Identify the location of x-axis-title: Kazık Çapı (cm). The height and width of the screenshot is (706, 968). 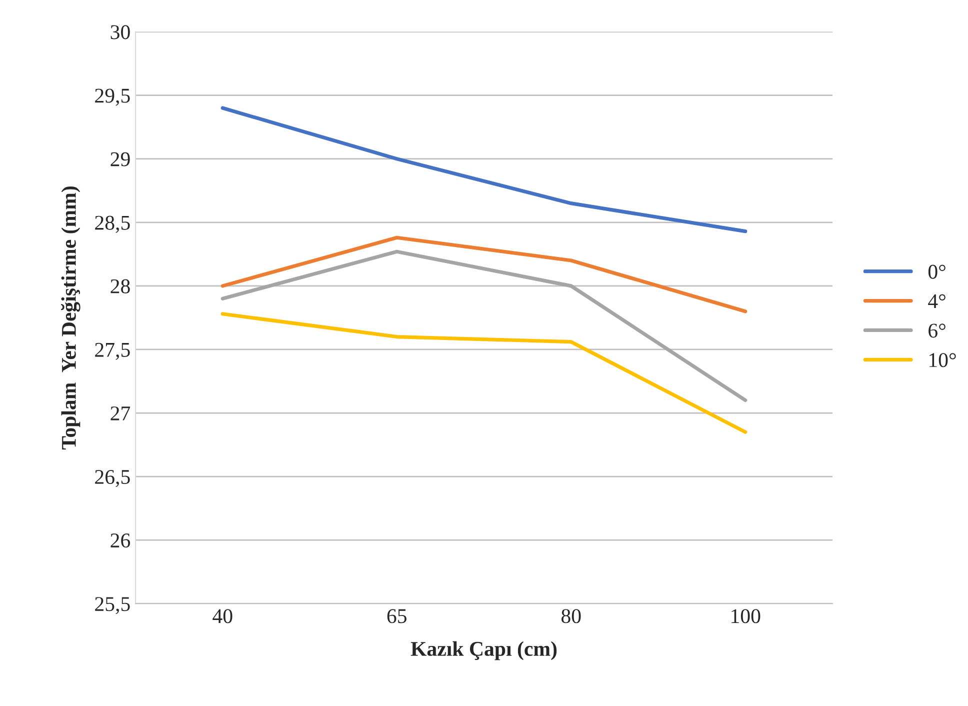
(483, 650).